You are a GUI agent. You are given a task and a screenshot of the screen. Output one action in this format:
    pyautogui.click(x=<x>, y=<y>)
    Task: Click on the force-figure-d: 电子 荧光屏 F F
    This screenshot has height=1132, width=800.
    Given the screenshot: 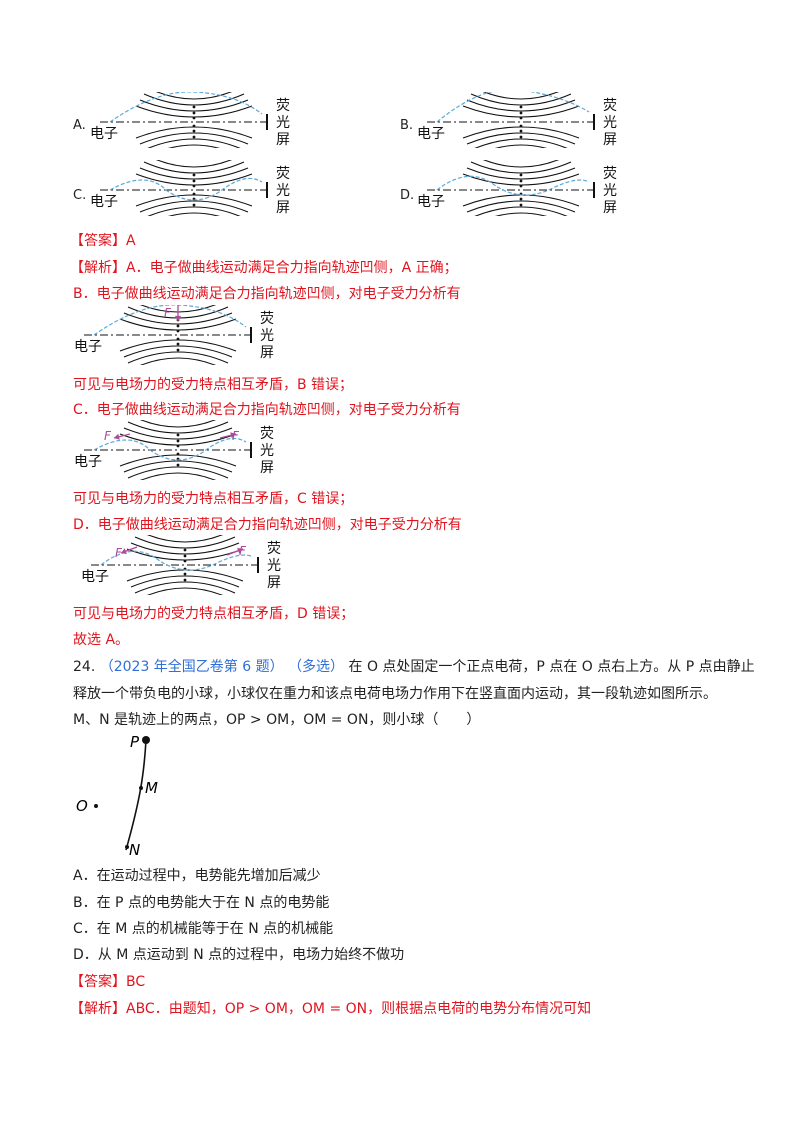 What is the action you would take?
    pyautogui.click(x=181, y=565)
    